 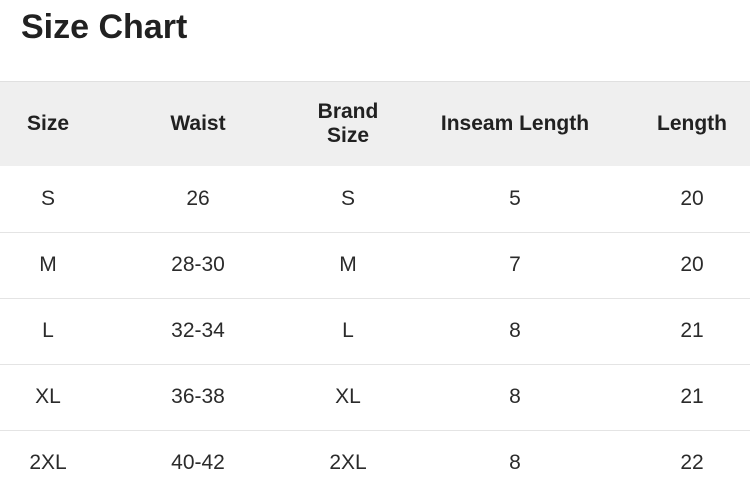 I want to click on table-row: XL 36-38 XL 8 21, so click(x=375, y=397).